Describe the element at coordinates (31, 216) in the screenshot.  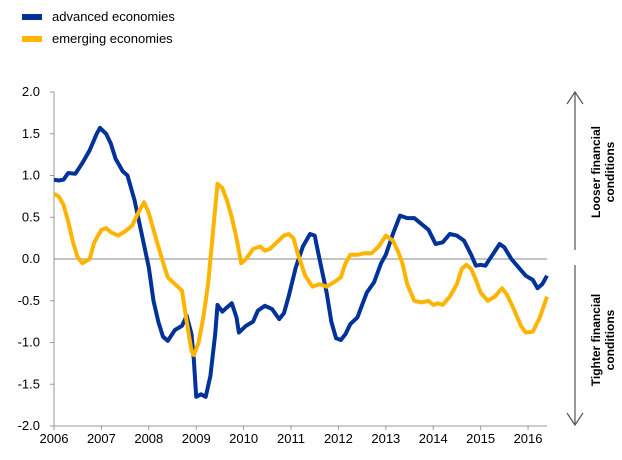
I see `y-tick-label: 0.5` at that location.